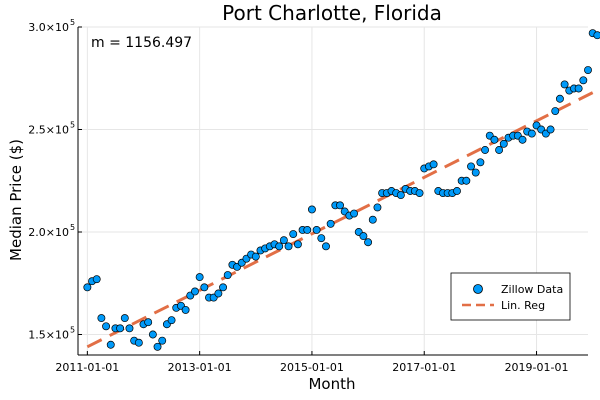  What do you see at coordinates (332, 13) in the screenshot?
I see `chart-title: Port Charlotte, Florida` at bounding box center [332, 13].